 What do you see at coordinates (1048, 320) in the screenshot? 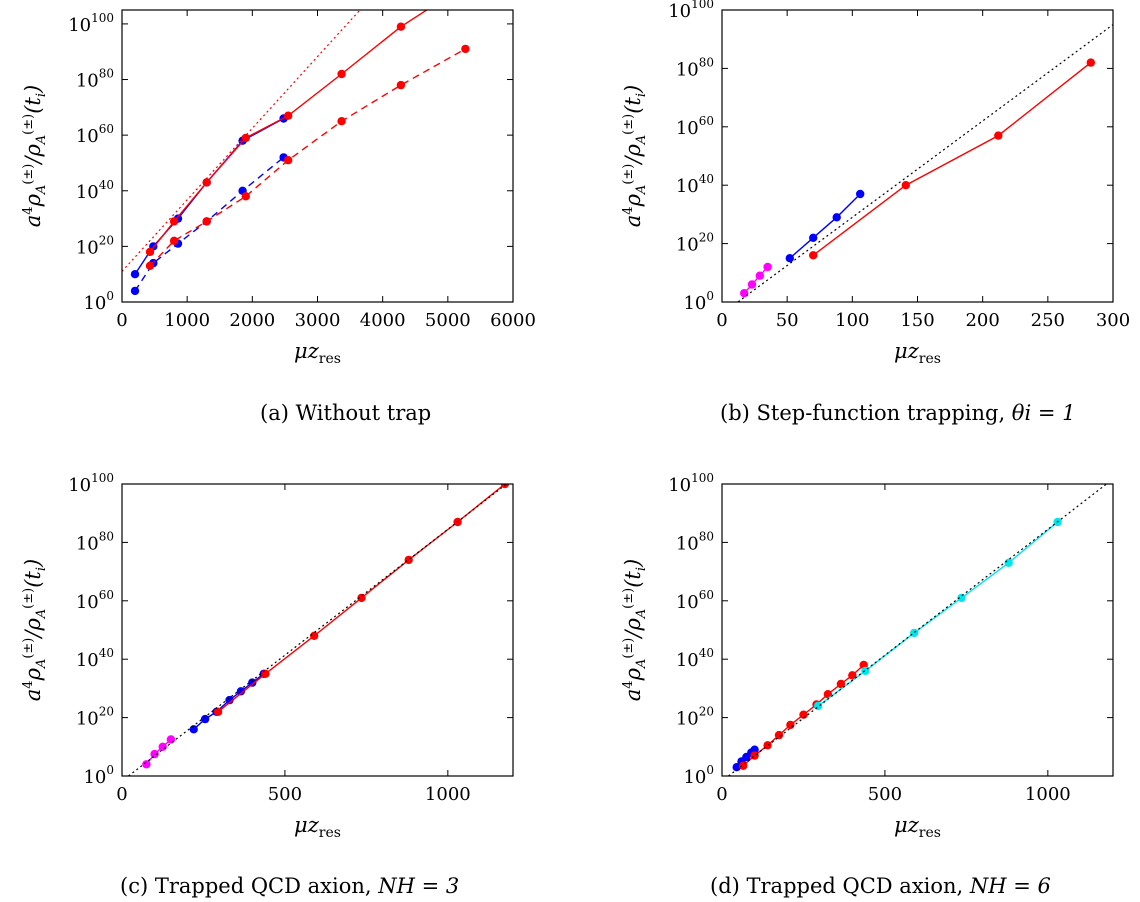
I see `tick-label: 250` at bounding box center [1048, 320].